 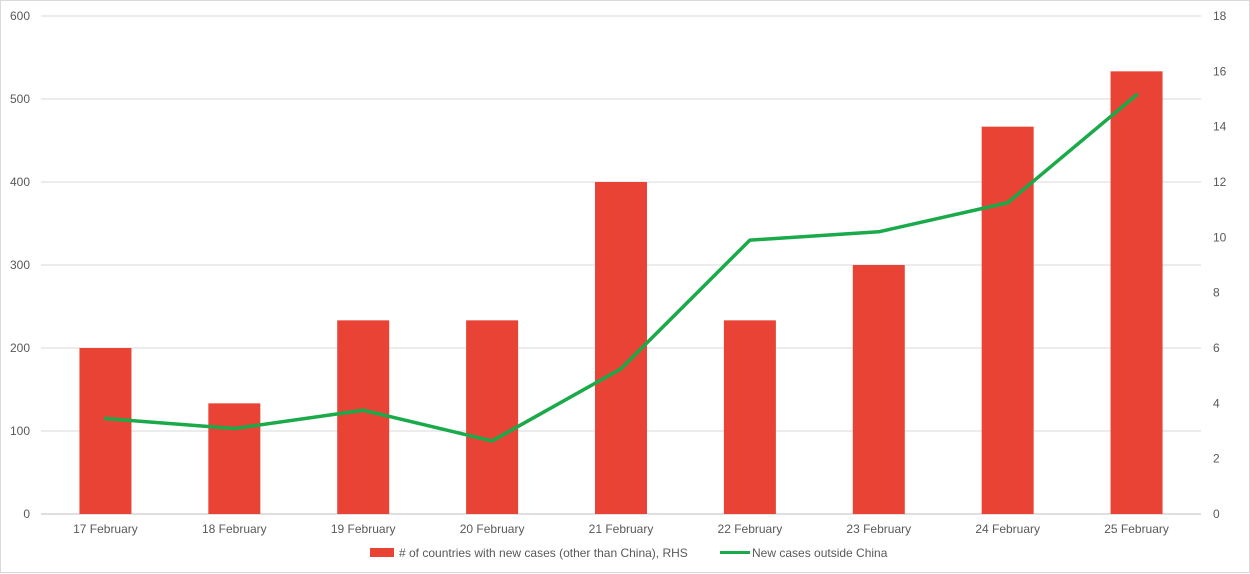 I want to click on left-axis-tick-label: 0, so click(x=26, y=514).